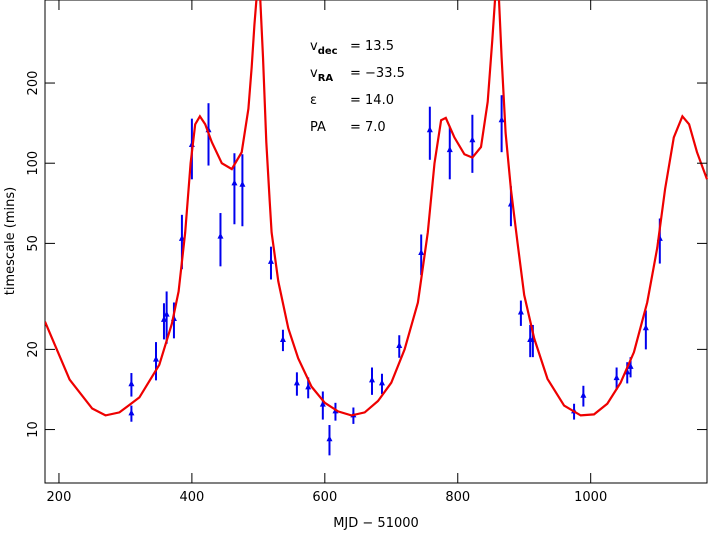 Image resolution: width=708 pixels, height=539 pixels. What do you see at coordinates (326, 78) in the screenshot?
I see `annotation-subscript: RA` at bounding box center [326, 78].